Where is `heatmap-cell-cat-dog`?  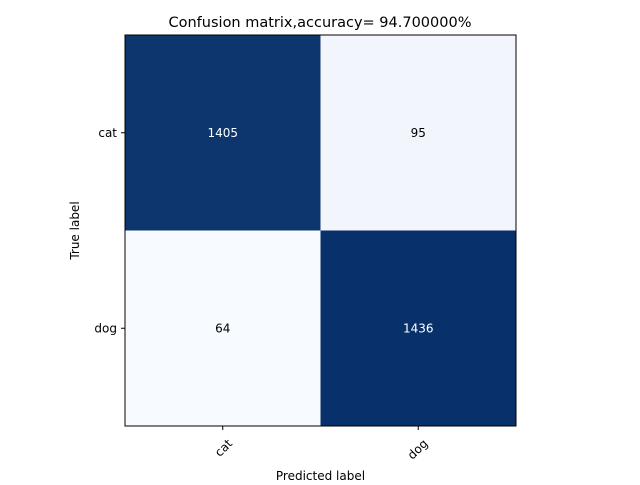
heatmap-cell-cat-dog is located at coordinates (418, 133).